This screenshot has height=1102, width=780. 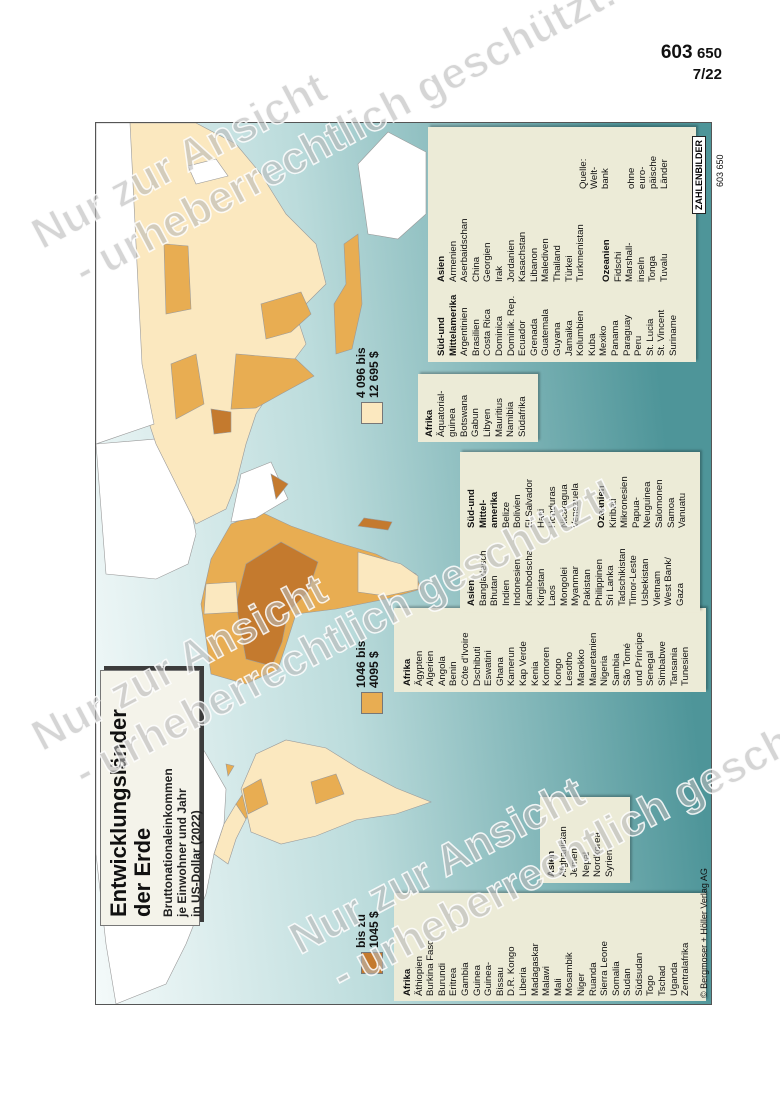 I want to click on country-name: Gambia, so click(x=465, y=979).